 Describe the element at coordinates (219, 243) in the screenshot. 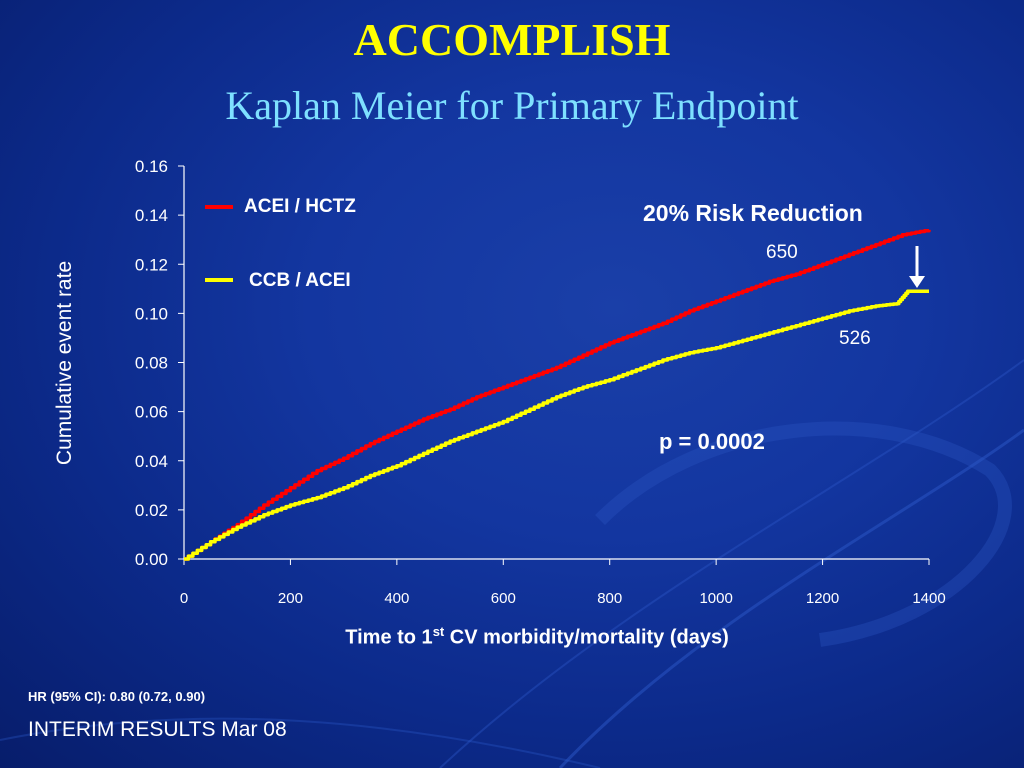

I see `legend-swatches` at that location.